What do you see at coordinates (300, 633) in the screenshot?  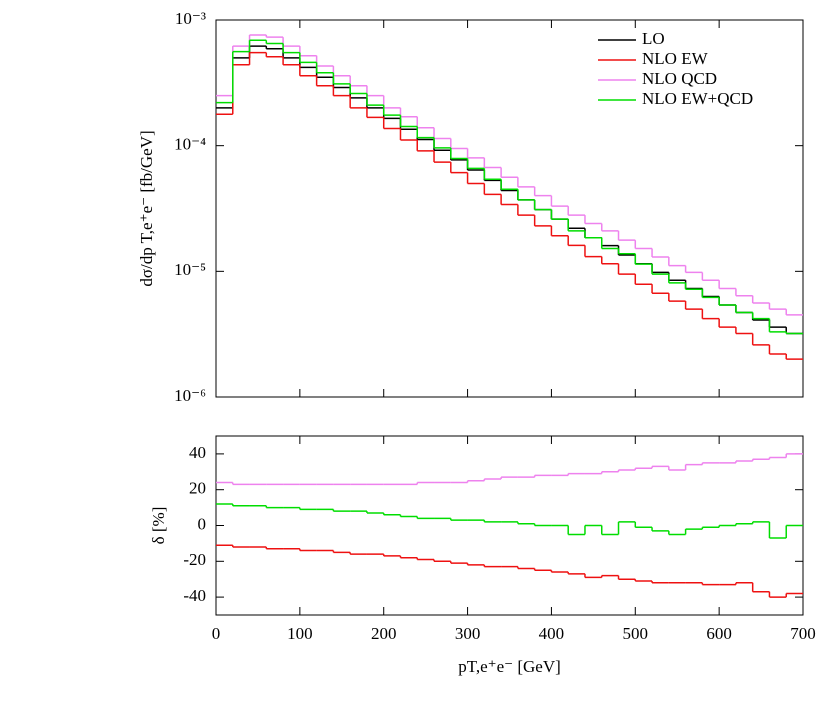 I see `x-tick-label: 100` at bounding box center [300, 633].